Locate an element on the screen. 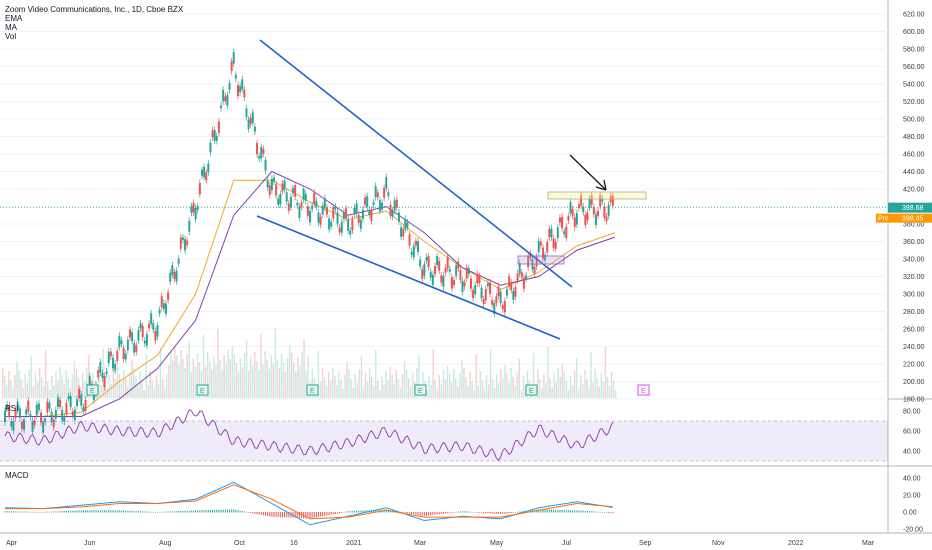  earnings-marker is located at coordinates (92, 390).